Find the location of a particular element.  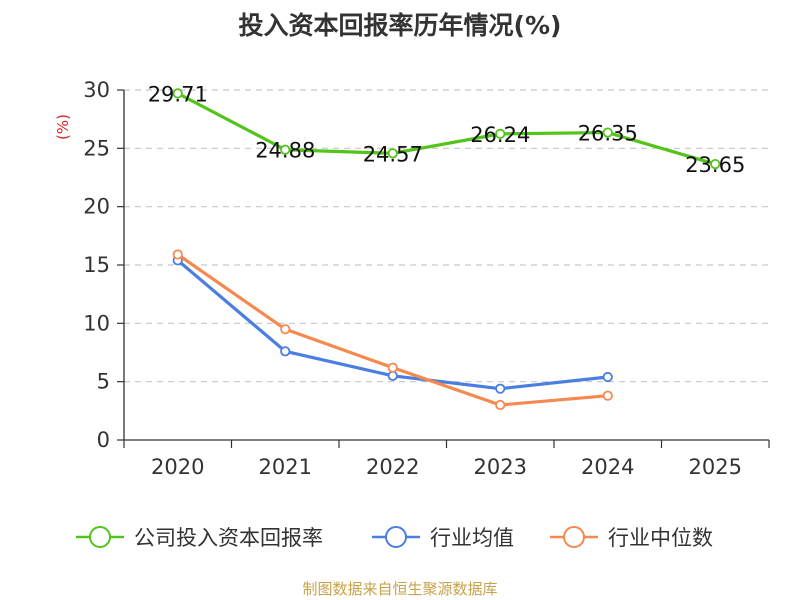

chart-title: 投入资本回报率历年情况(%) is located at coordinates (400, 25).